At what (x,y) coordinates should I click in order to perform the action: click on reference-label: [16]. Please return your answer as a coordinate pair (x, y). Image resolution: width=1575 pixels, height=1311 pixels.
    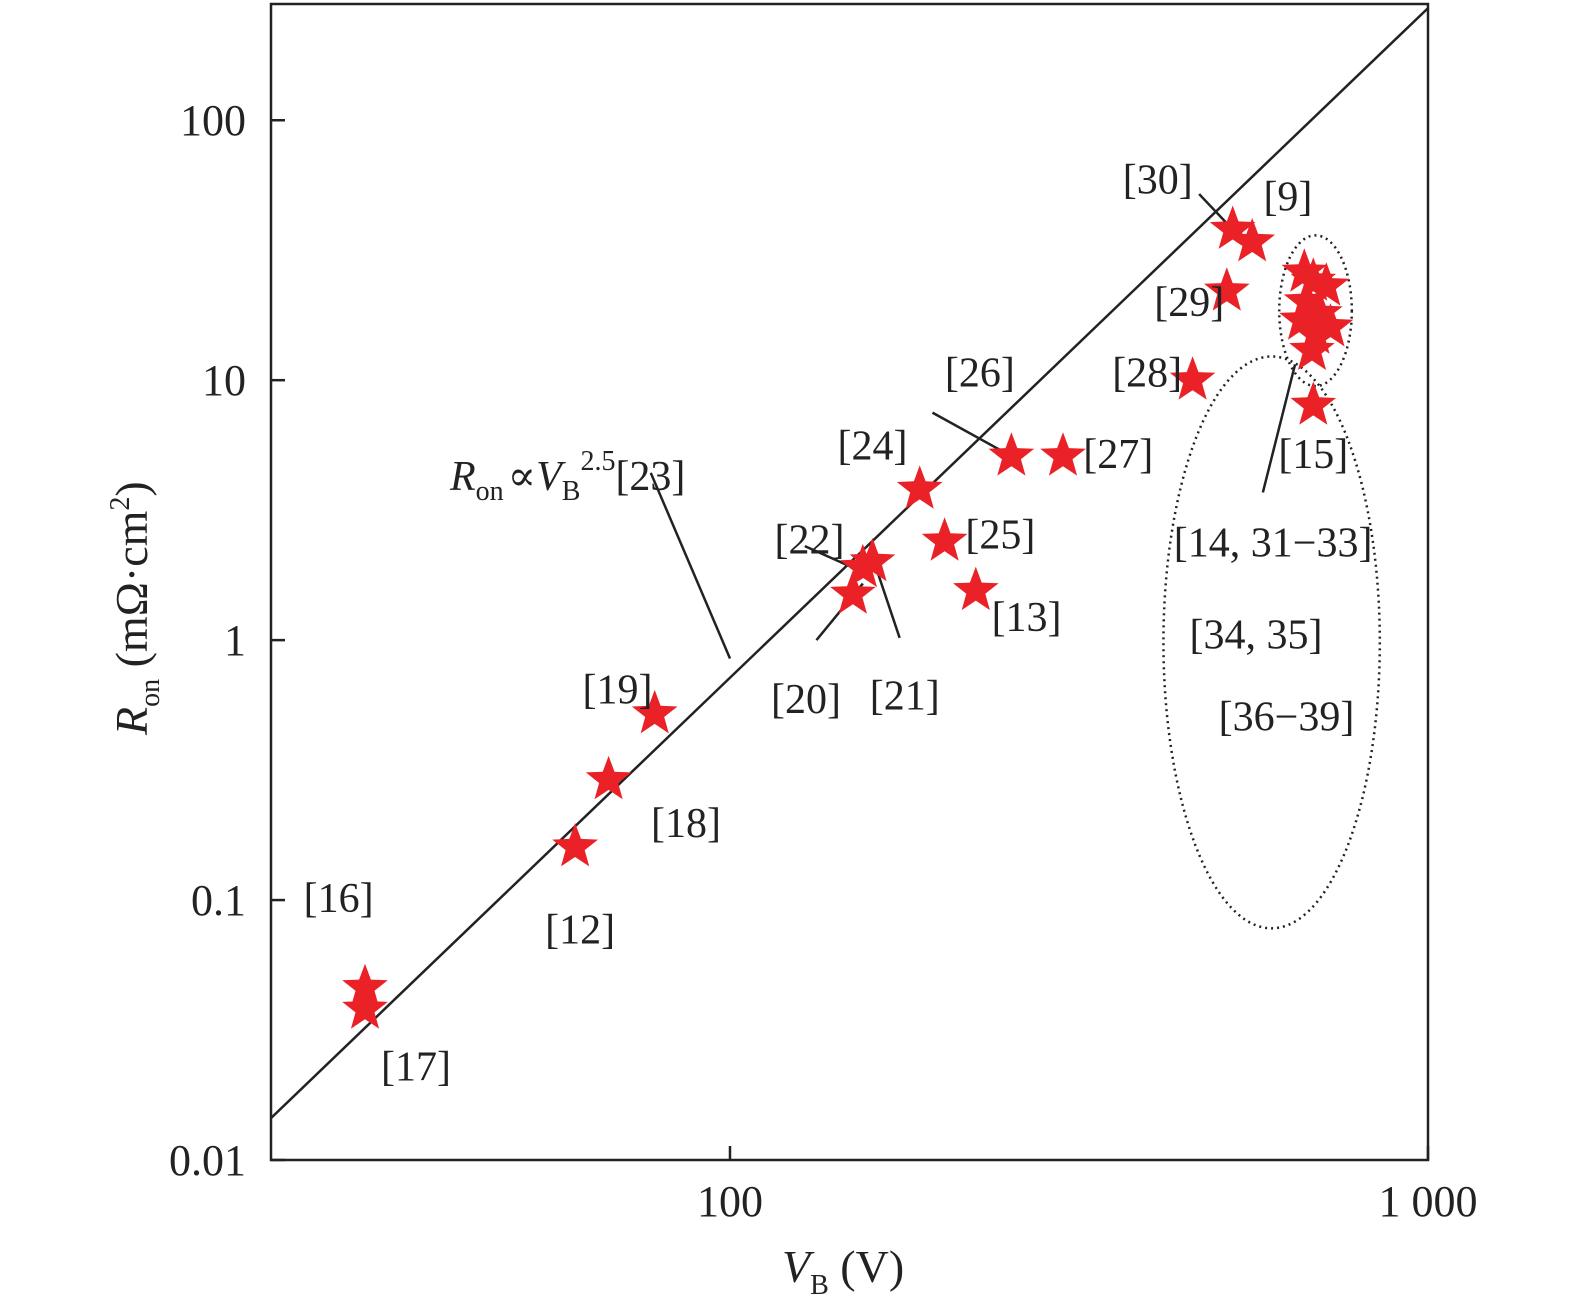
    Looking at the image, I should click on (339, 899).